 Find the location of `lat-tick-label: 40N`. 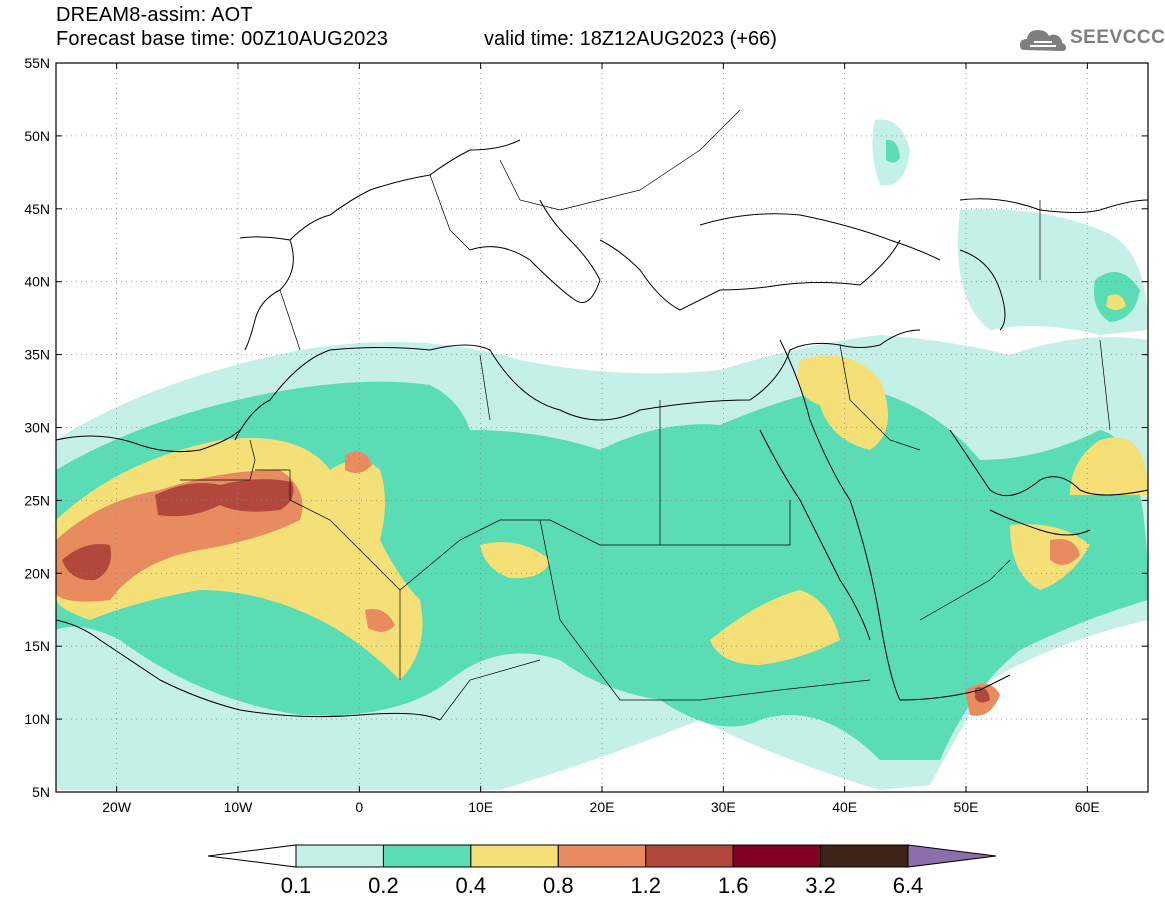

lat-tick-label: 40N is located at coordinates (37, 282).